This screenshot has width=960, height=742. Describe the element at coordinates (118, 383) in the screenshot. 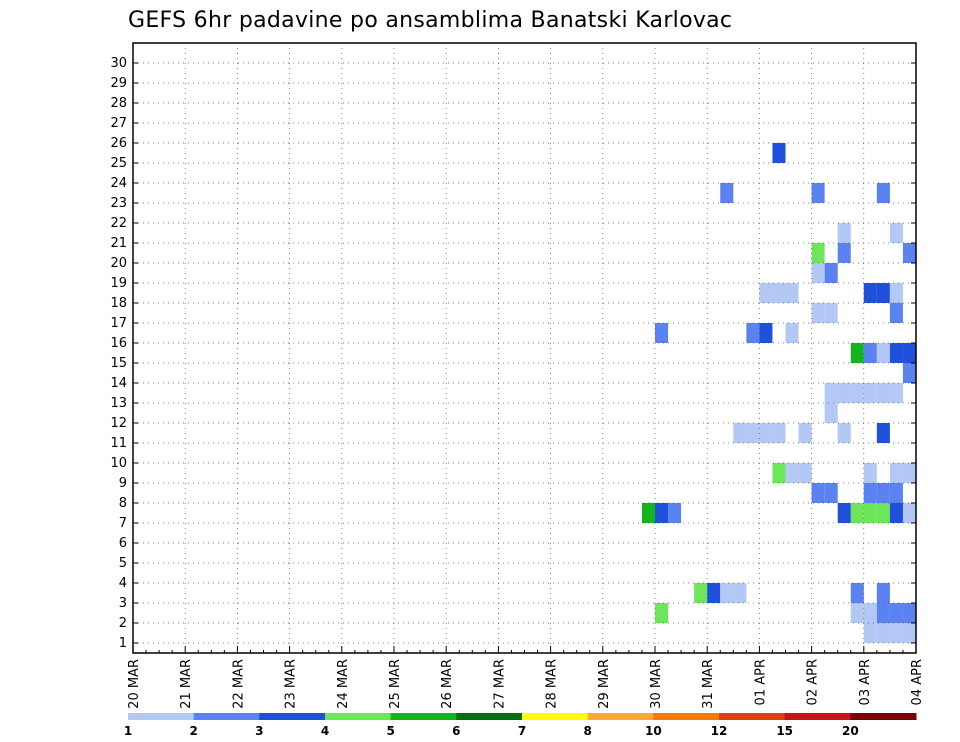

I see `y-tick-label: 14` at that location.